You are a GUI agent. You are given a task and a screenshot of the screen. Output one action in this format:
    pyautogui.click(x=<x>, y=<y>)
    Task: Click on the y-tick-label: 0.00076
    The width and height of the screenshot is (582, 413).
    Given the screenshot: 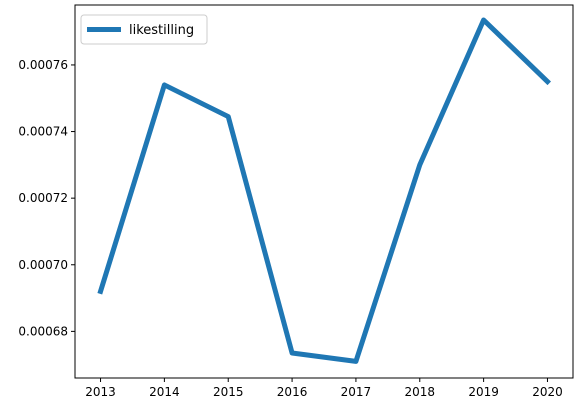 What is the action you would take?
    pyautogui.click(x=43, y=65)
    